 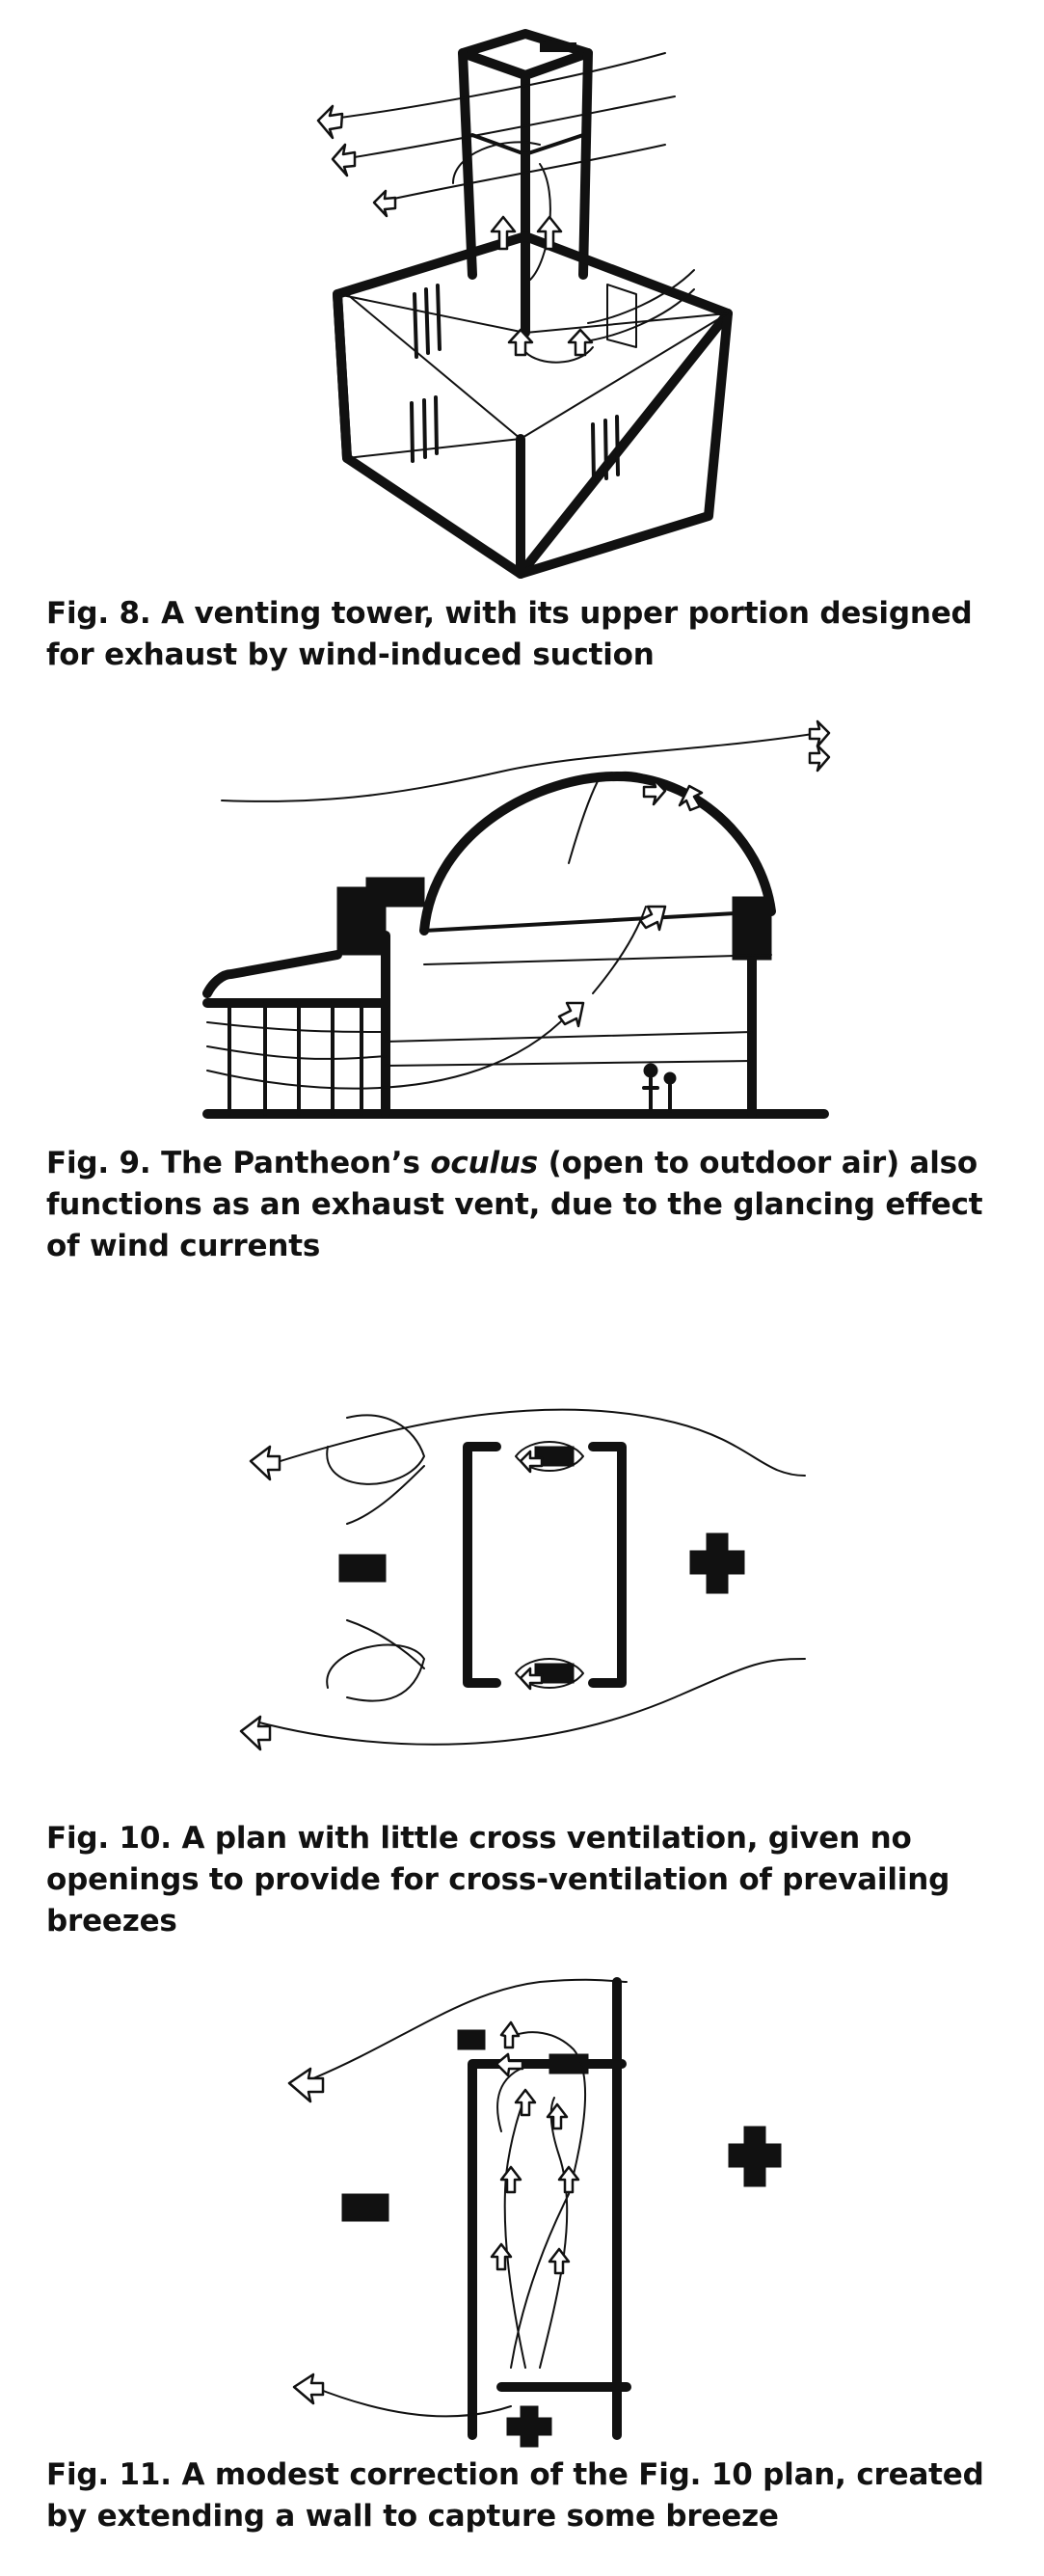 What do you see at coordinates (484, 1163) in the screenshot?
I see `fig9-caption-italic: oculus` at bounding box center [484, 1163].